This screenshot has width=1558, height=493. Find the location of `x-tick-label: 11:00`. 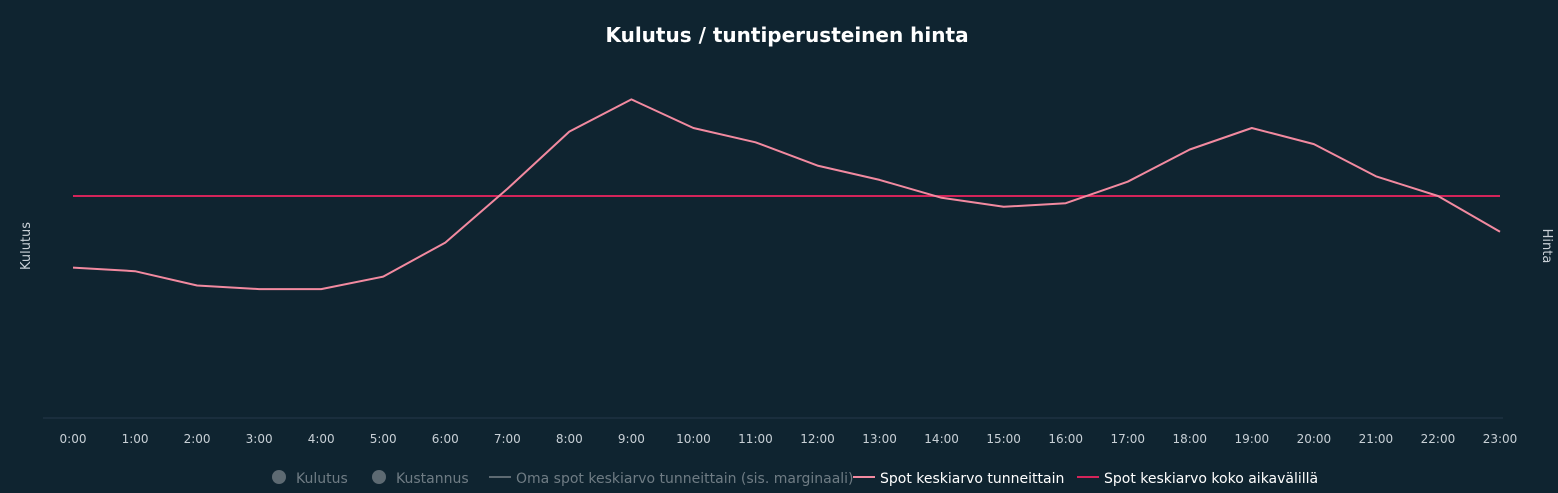

x-tick-label: 11:00 is located at coordinates (755, 439).